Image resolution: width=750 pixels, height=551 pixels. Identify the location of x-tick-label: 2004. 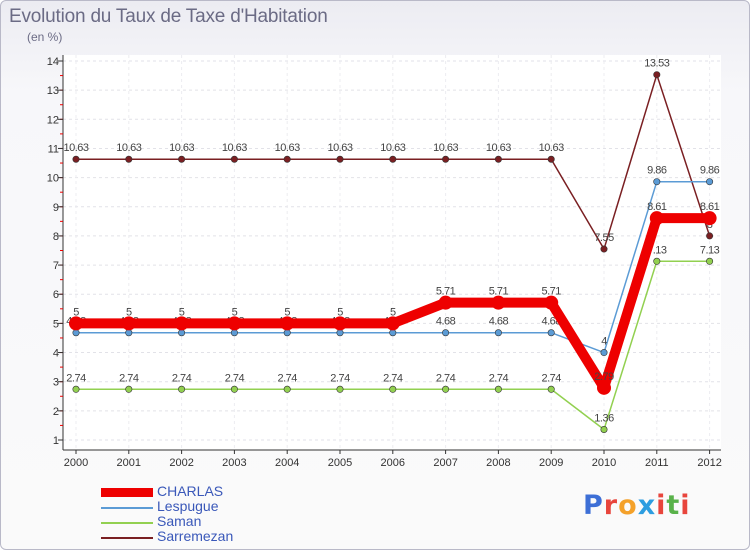
(287, 463).